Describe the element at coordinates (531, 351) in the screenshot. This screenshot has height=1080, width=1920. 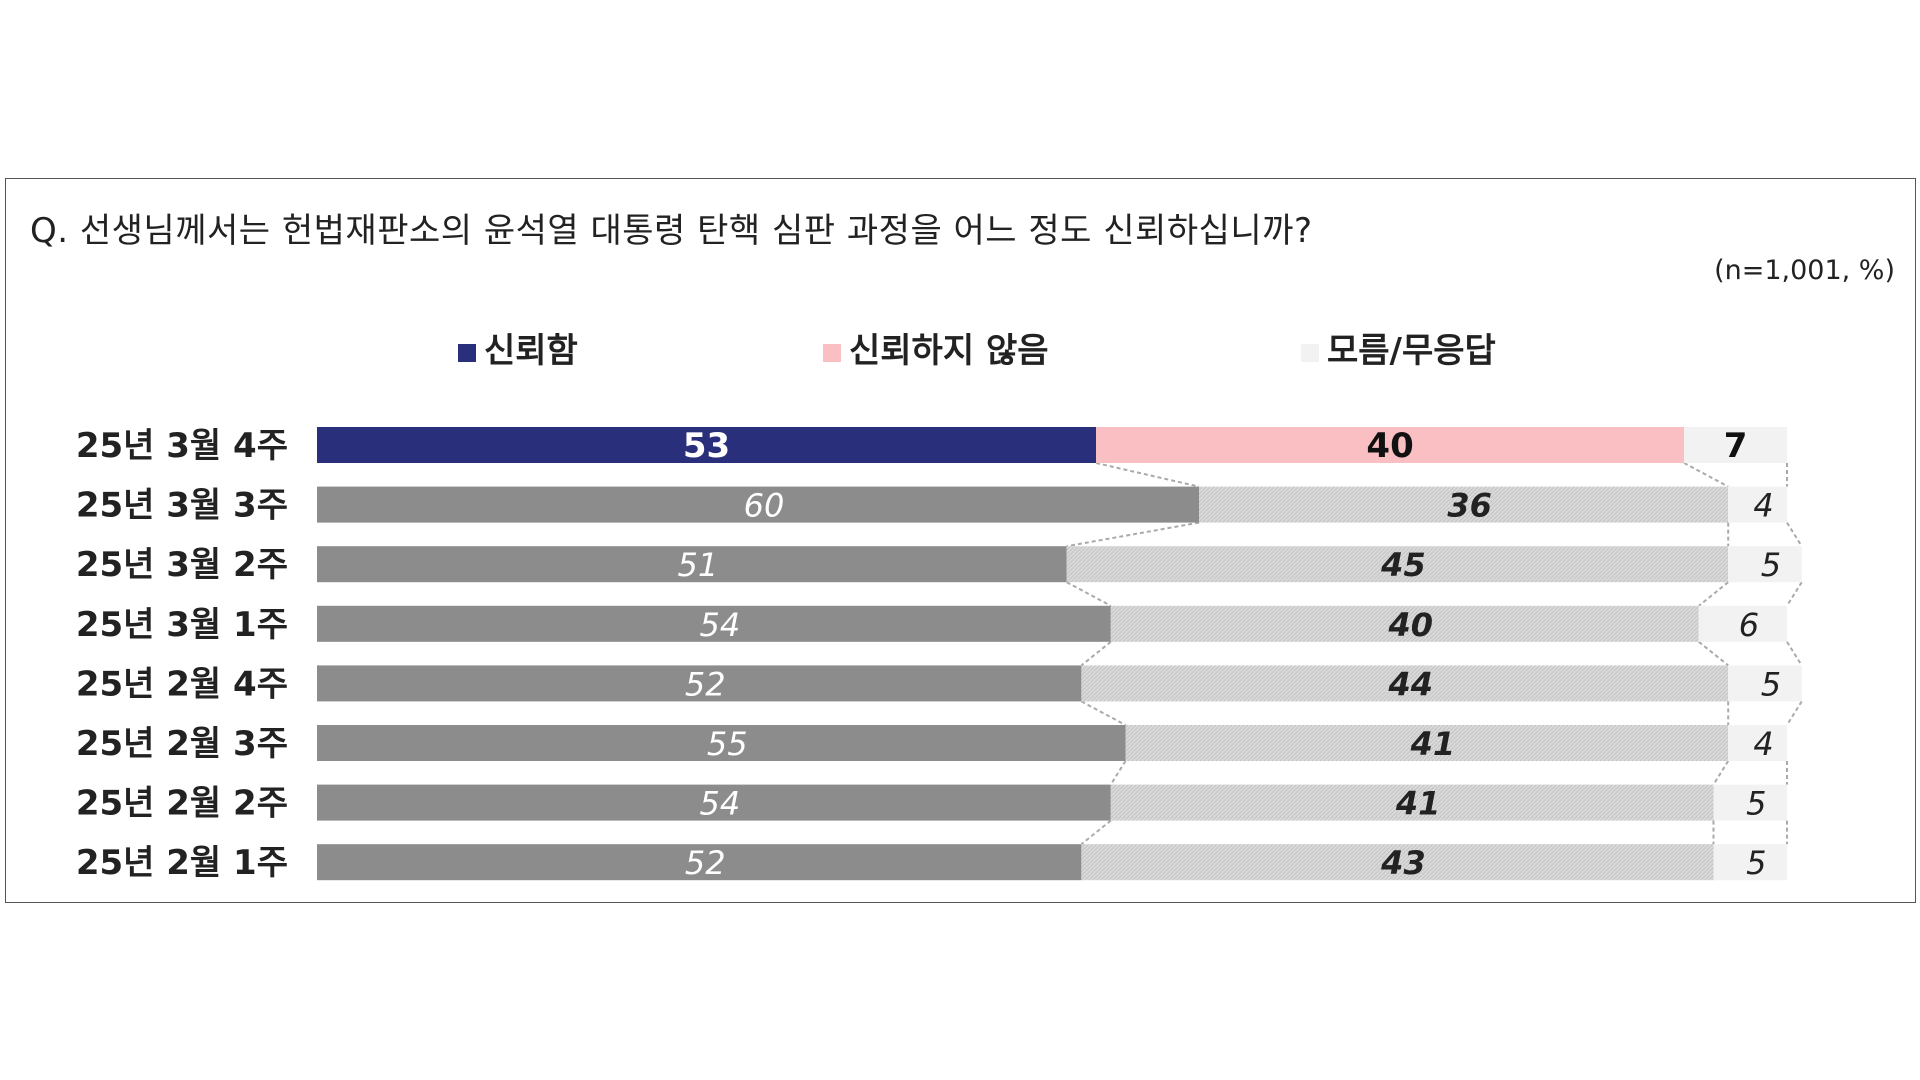
I see `legend-label: 신뢰함` at that location.